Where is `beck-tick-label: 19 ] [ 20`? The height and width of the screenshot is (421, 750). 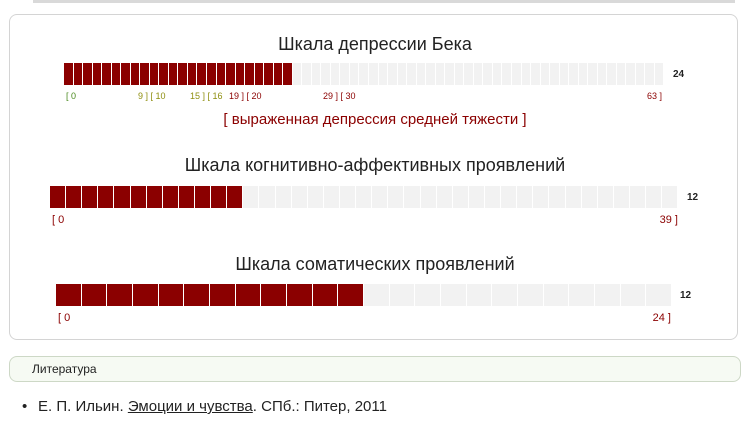
beck-tick-label: 19 ] [ 20 is located at coordinates (245, 96).